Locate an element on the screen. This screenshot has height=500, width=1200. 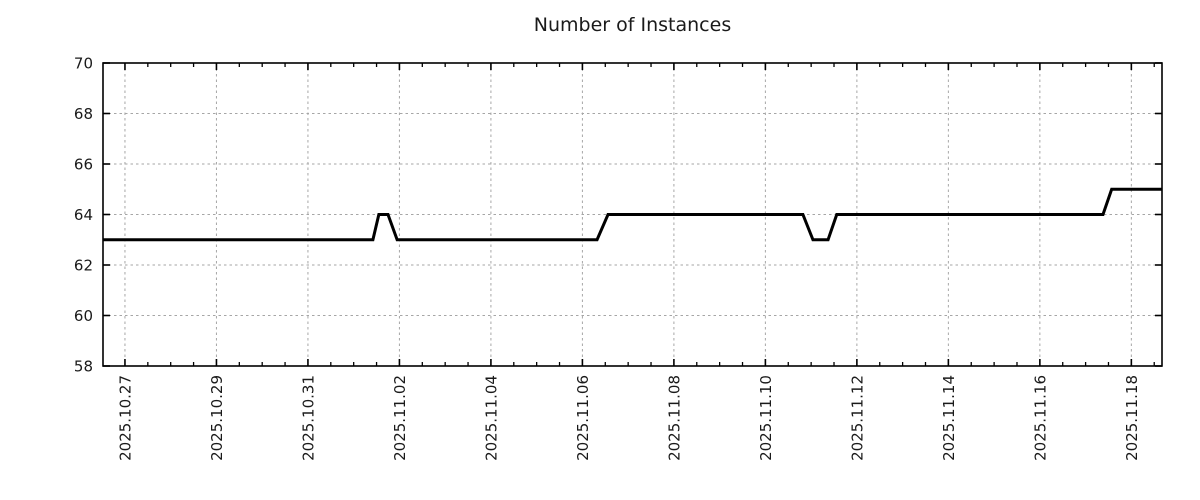
x-tick-label: 2025.11.02 is located at coordinates (400, 418).